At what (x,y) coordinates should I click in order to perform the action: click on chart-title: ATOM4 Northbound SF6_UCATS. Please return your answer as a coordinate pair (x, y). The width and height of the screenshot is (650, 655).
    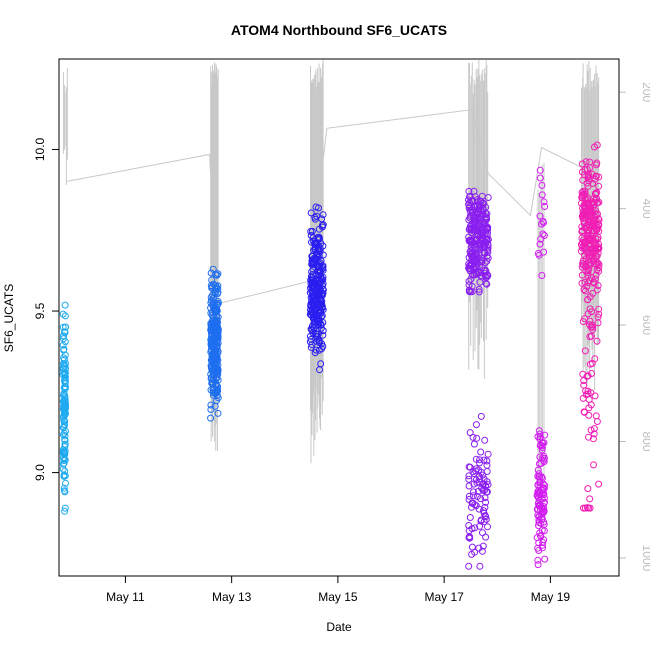
    Looking at the image, I should click on (339, 30).